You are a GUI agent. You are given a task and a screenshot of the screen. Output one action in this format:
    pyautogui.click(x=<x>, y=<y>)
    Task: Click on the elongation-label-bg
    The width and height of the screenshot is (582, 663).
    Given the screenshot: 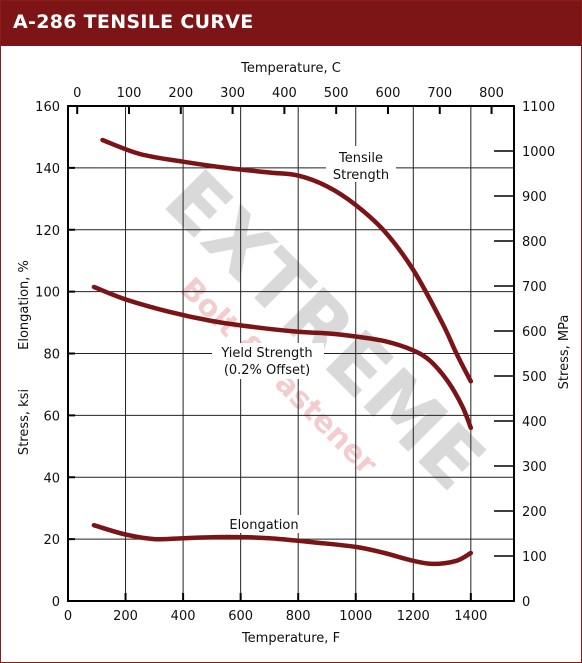 What is the action you would take?
    pyautogui.click(x=264, y=524)
    